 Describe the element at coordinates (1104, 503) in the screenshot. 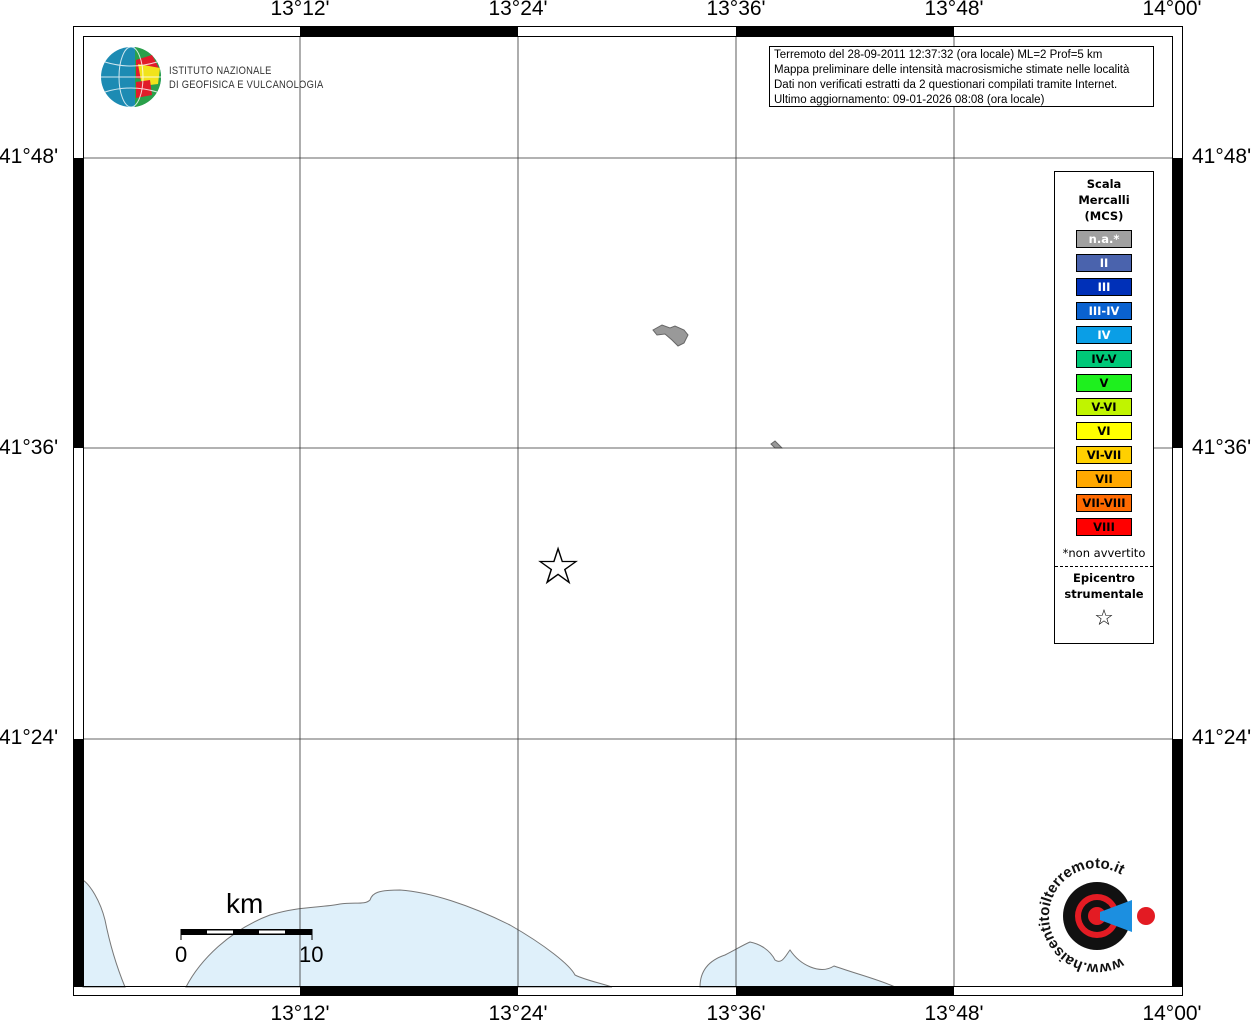

I see `legend-swatch-vii-viii: VII-VIII` at that location.